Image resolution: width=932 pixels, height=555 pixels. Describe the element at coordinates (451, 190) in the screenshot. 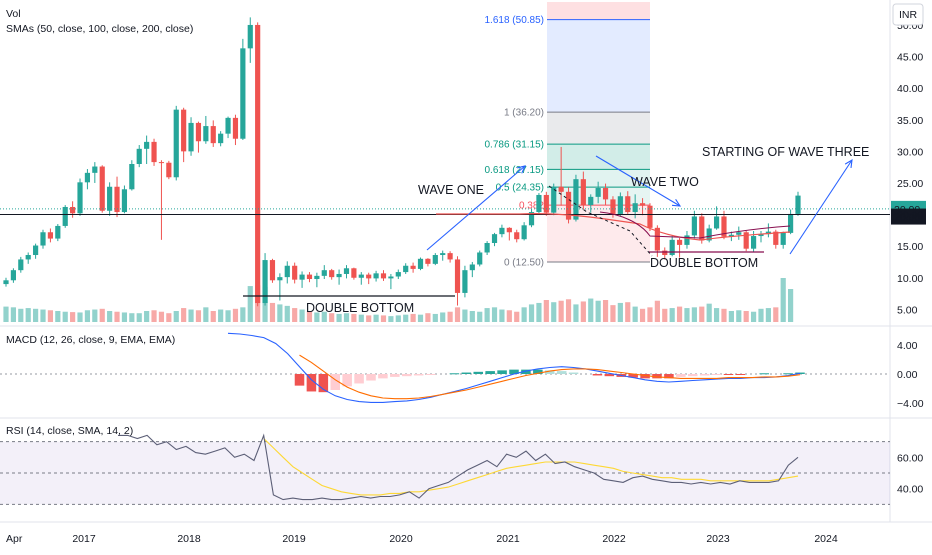

I see `annotation-wave-one: WAVE ONE` at that location.